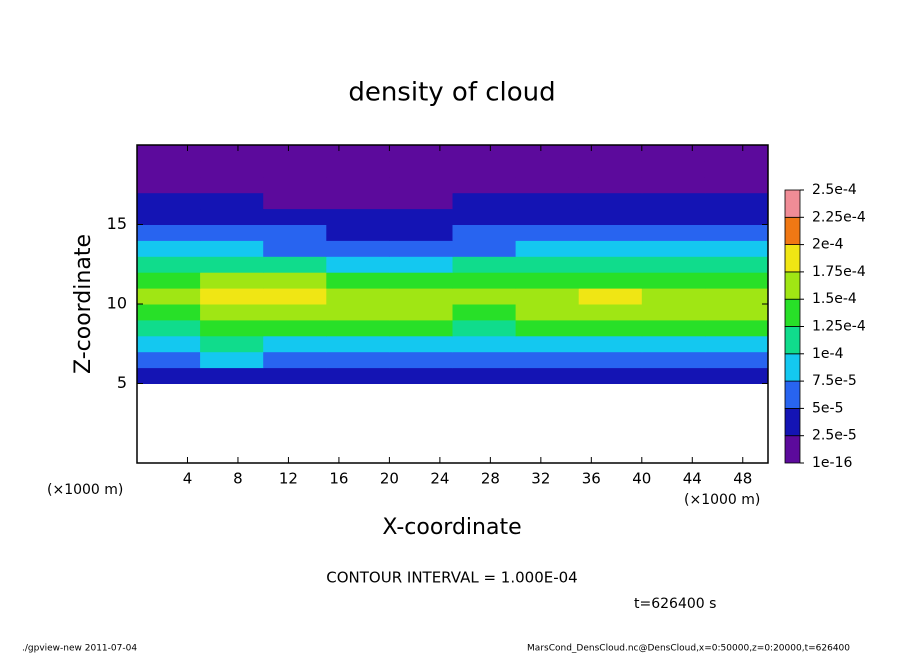  Describe the element at coordinates (79, 649) in the screenshot. I see `footer-left: ./gpview-new 2011-07-04` at that location.